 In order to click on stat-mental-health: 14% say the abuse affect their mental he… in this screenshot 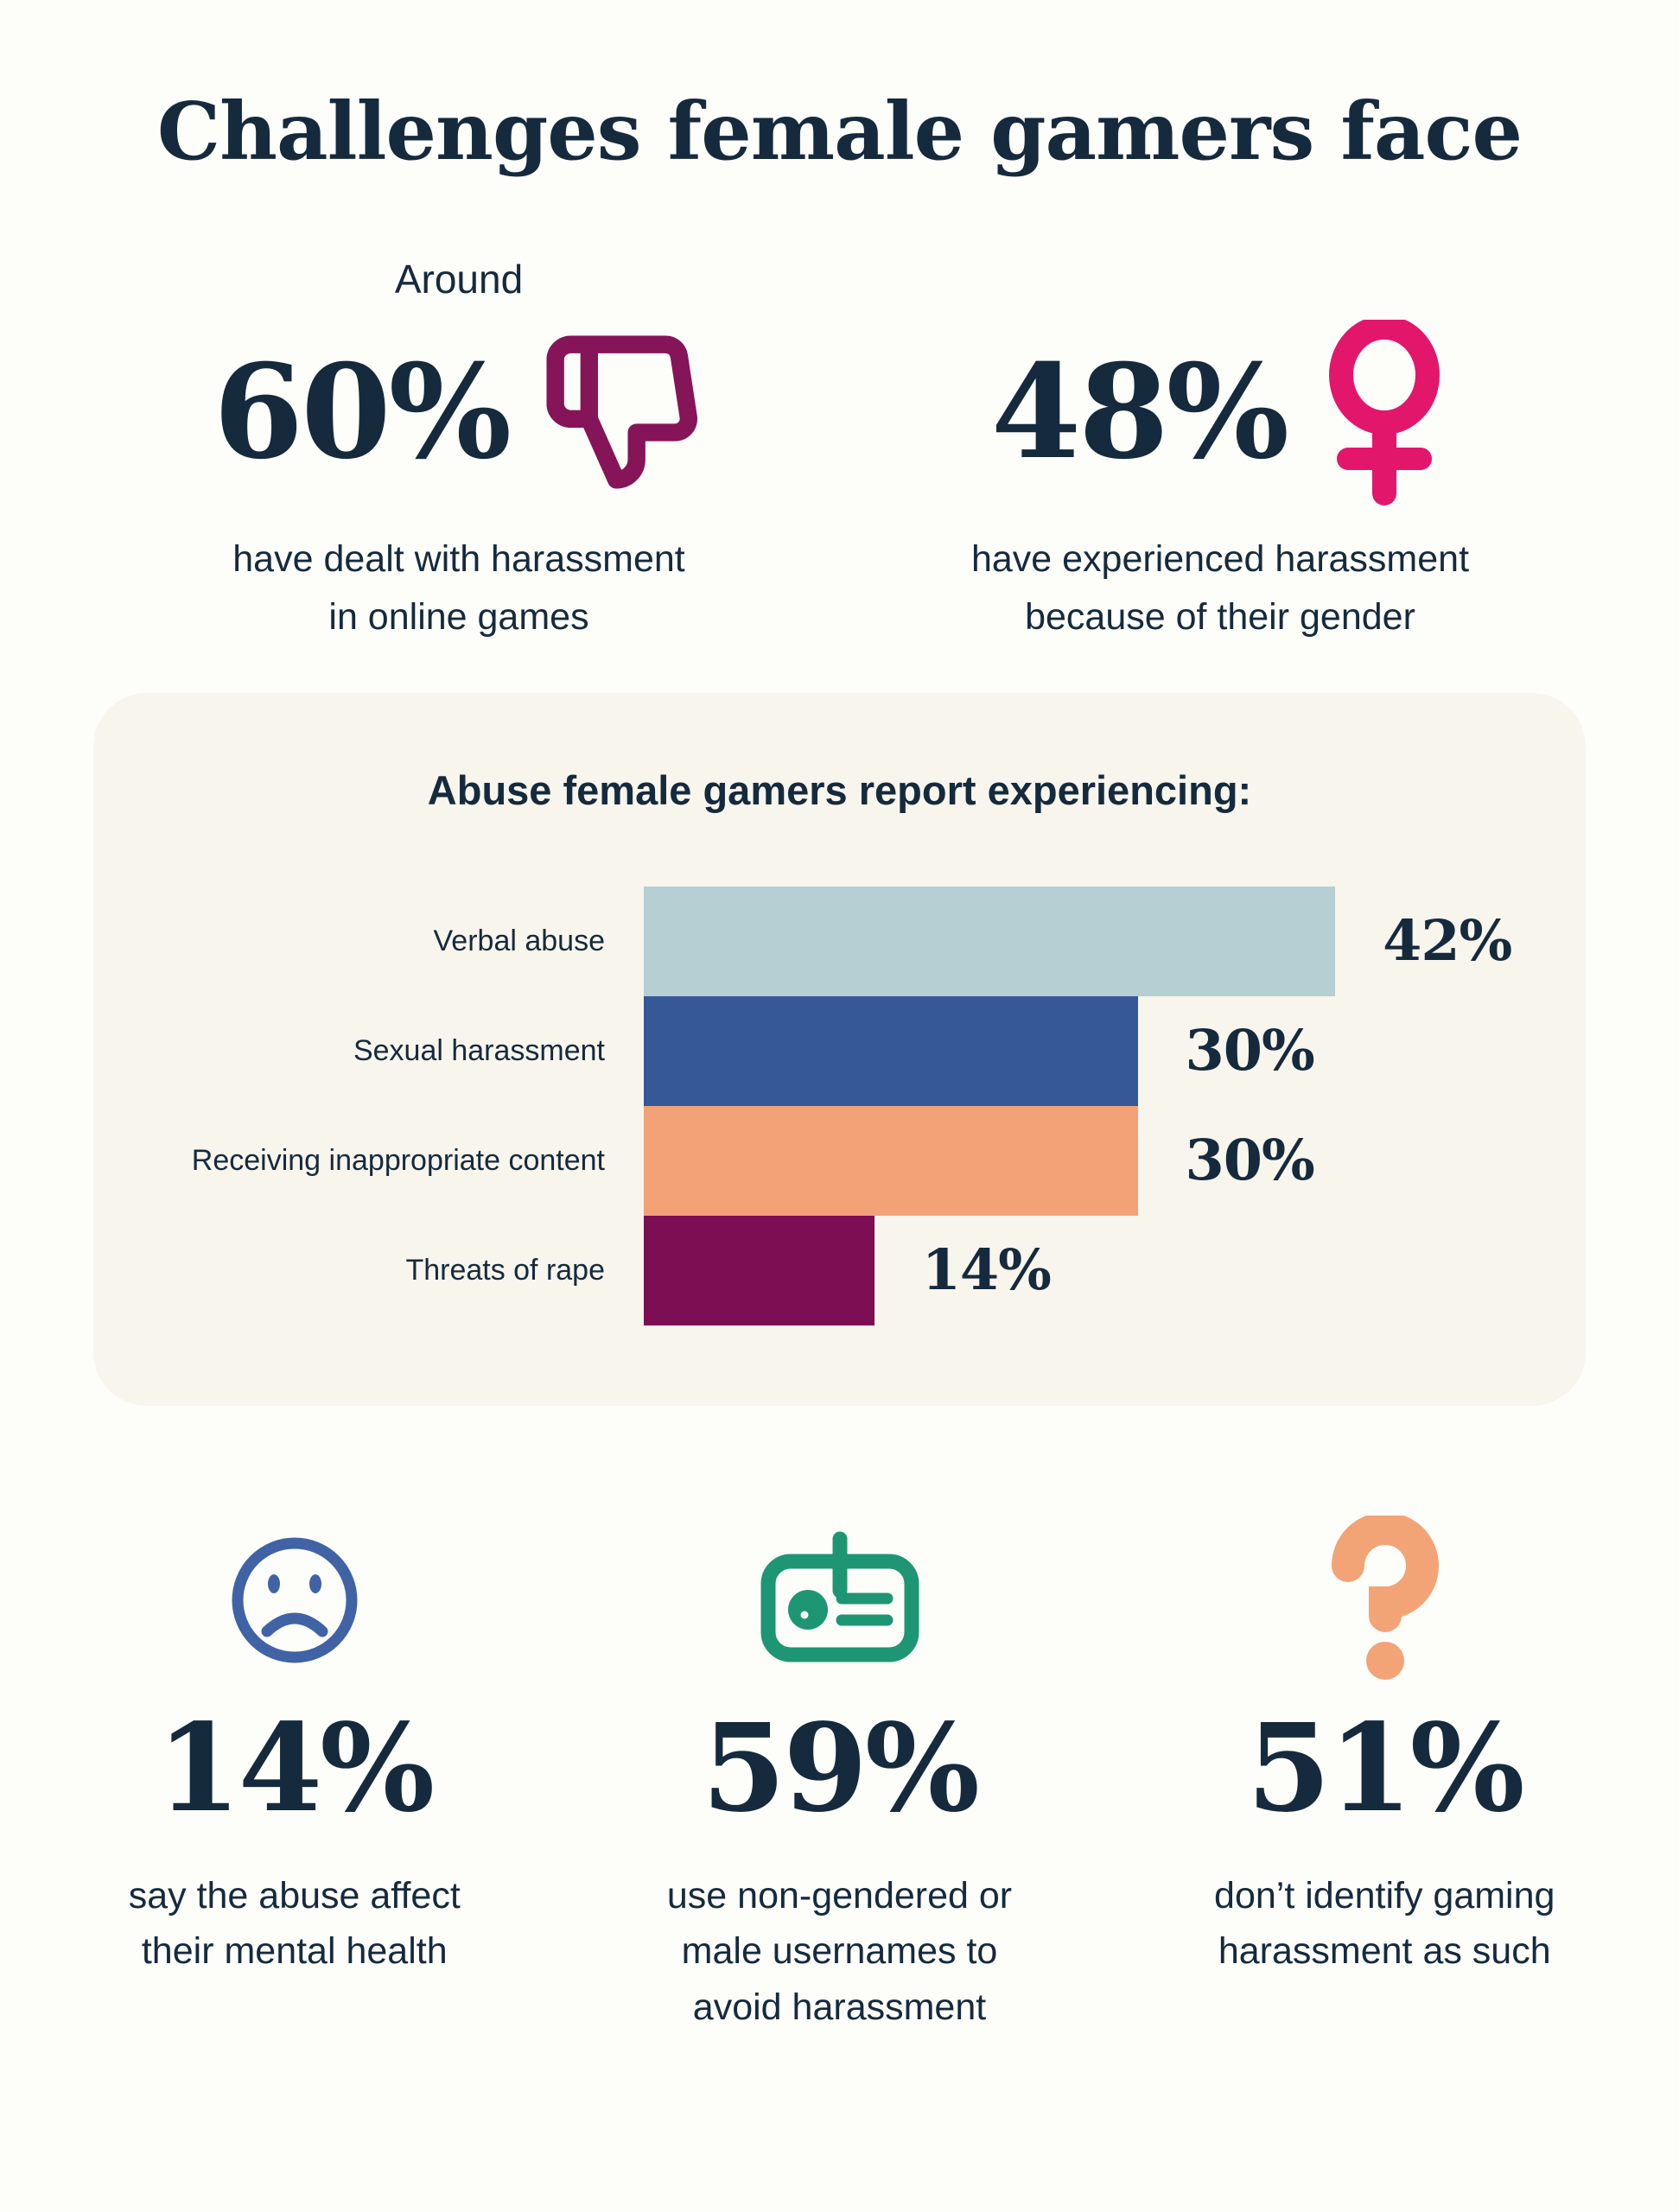, I will do `click(294, 1777)`.